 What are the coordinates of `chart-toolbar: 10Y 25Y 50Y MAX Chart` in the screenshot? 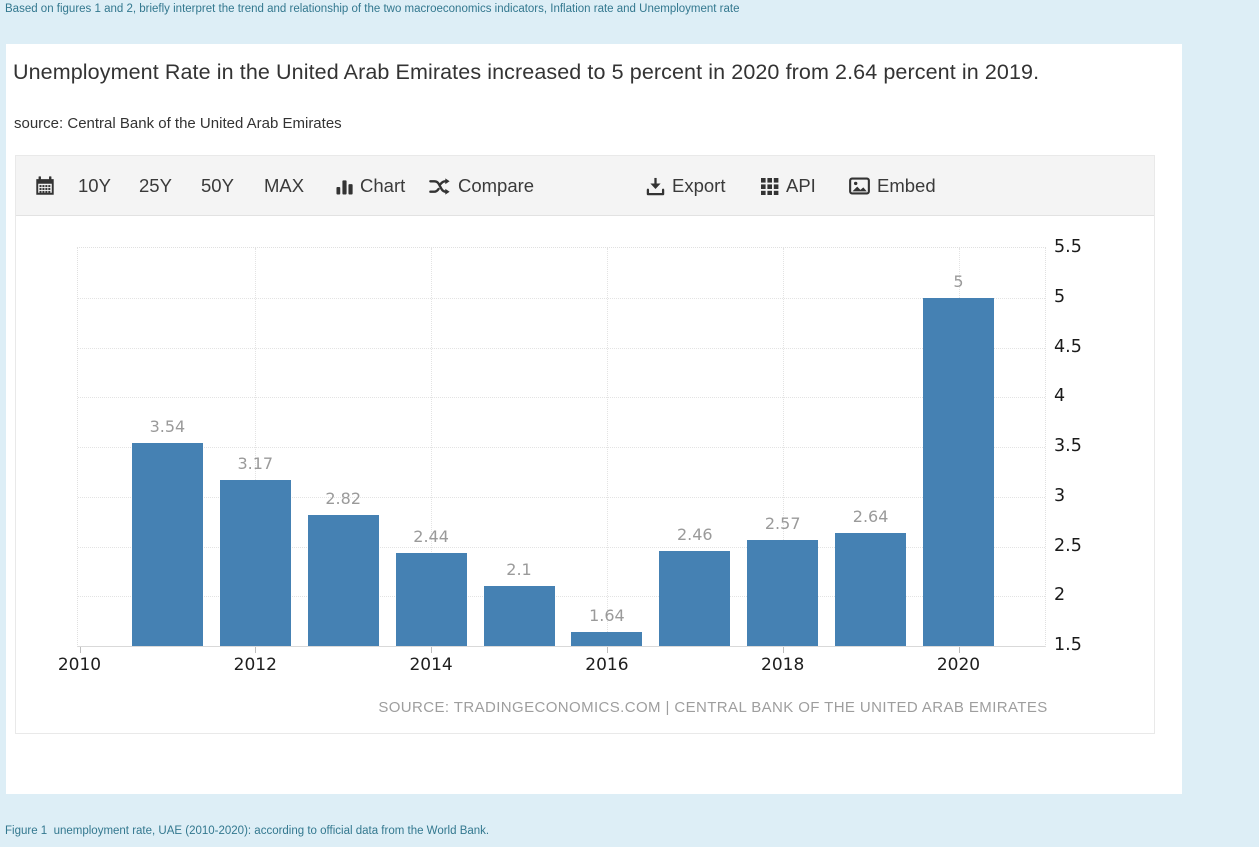 It's located at (585, 186).